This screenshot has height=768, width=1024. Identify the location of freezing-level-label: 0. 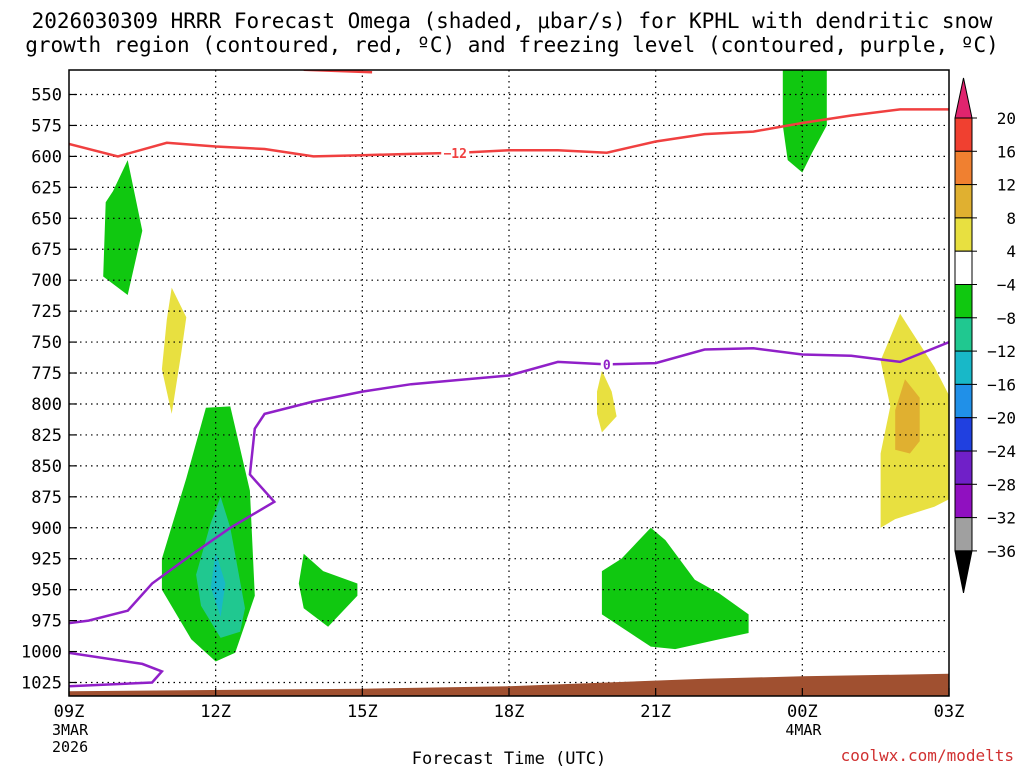
(607, 365).